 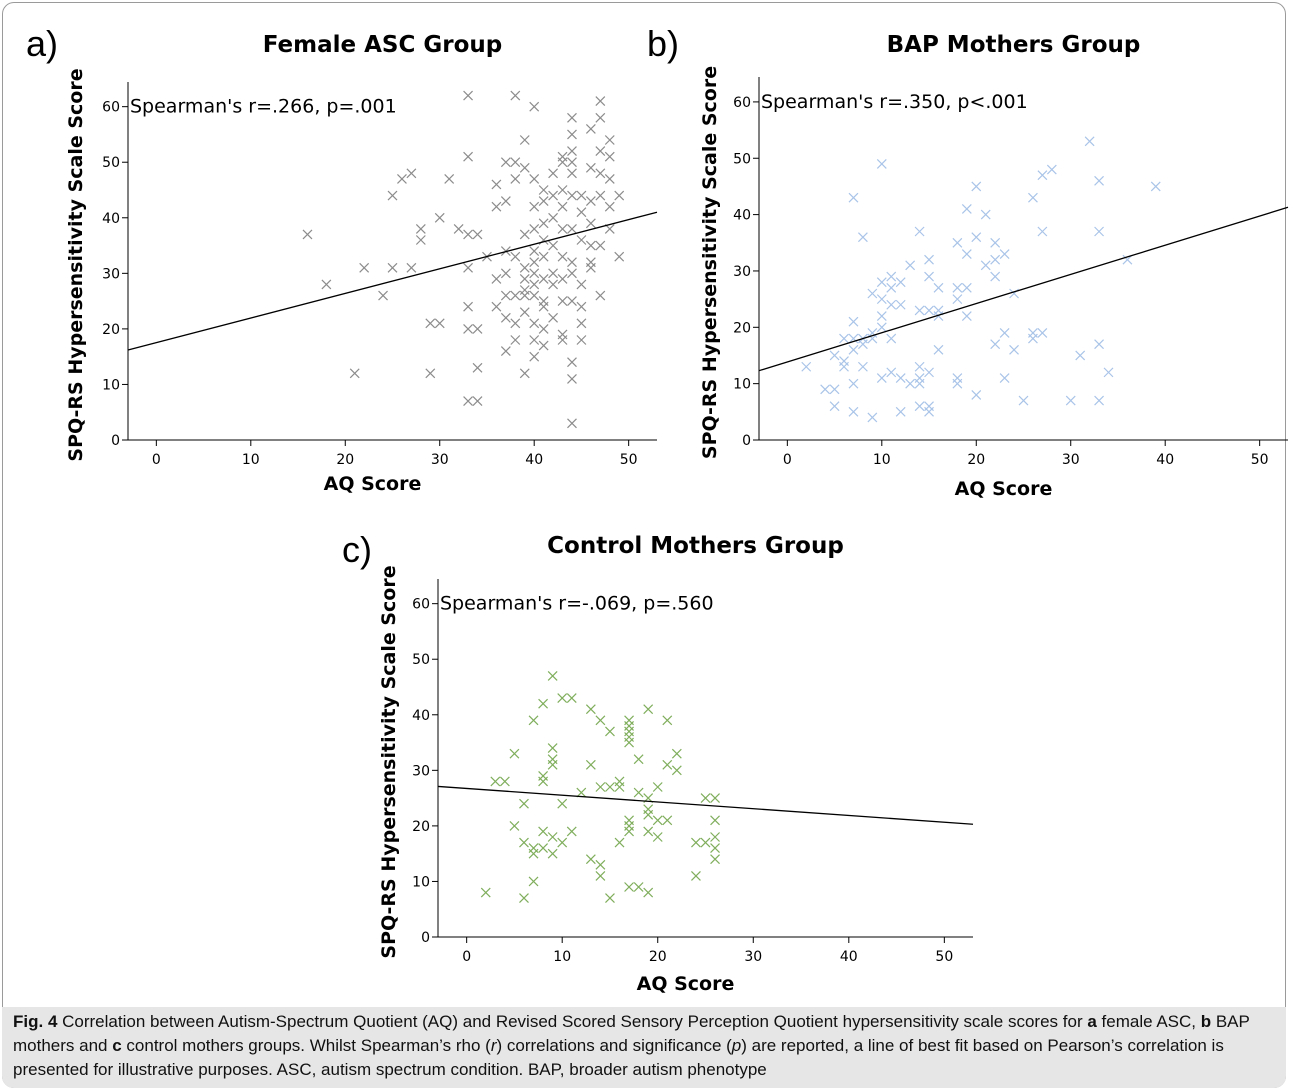 I want to click on caption-background, so click(x=644, y=1047).